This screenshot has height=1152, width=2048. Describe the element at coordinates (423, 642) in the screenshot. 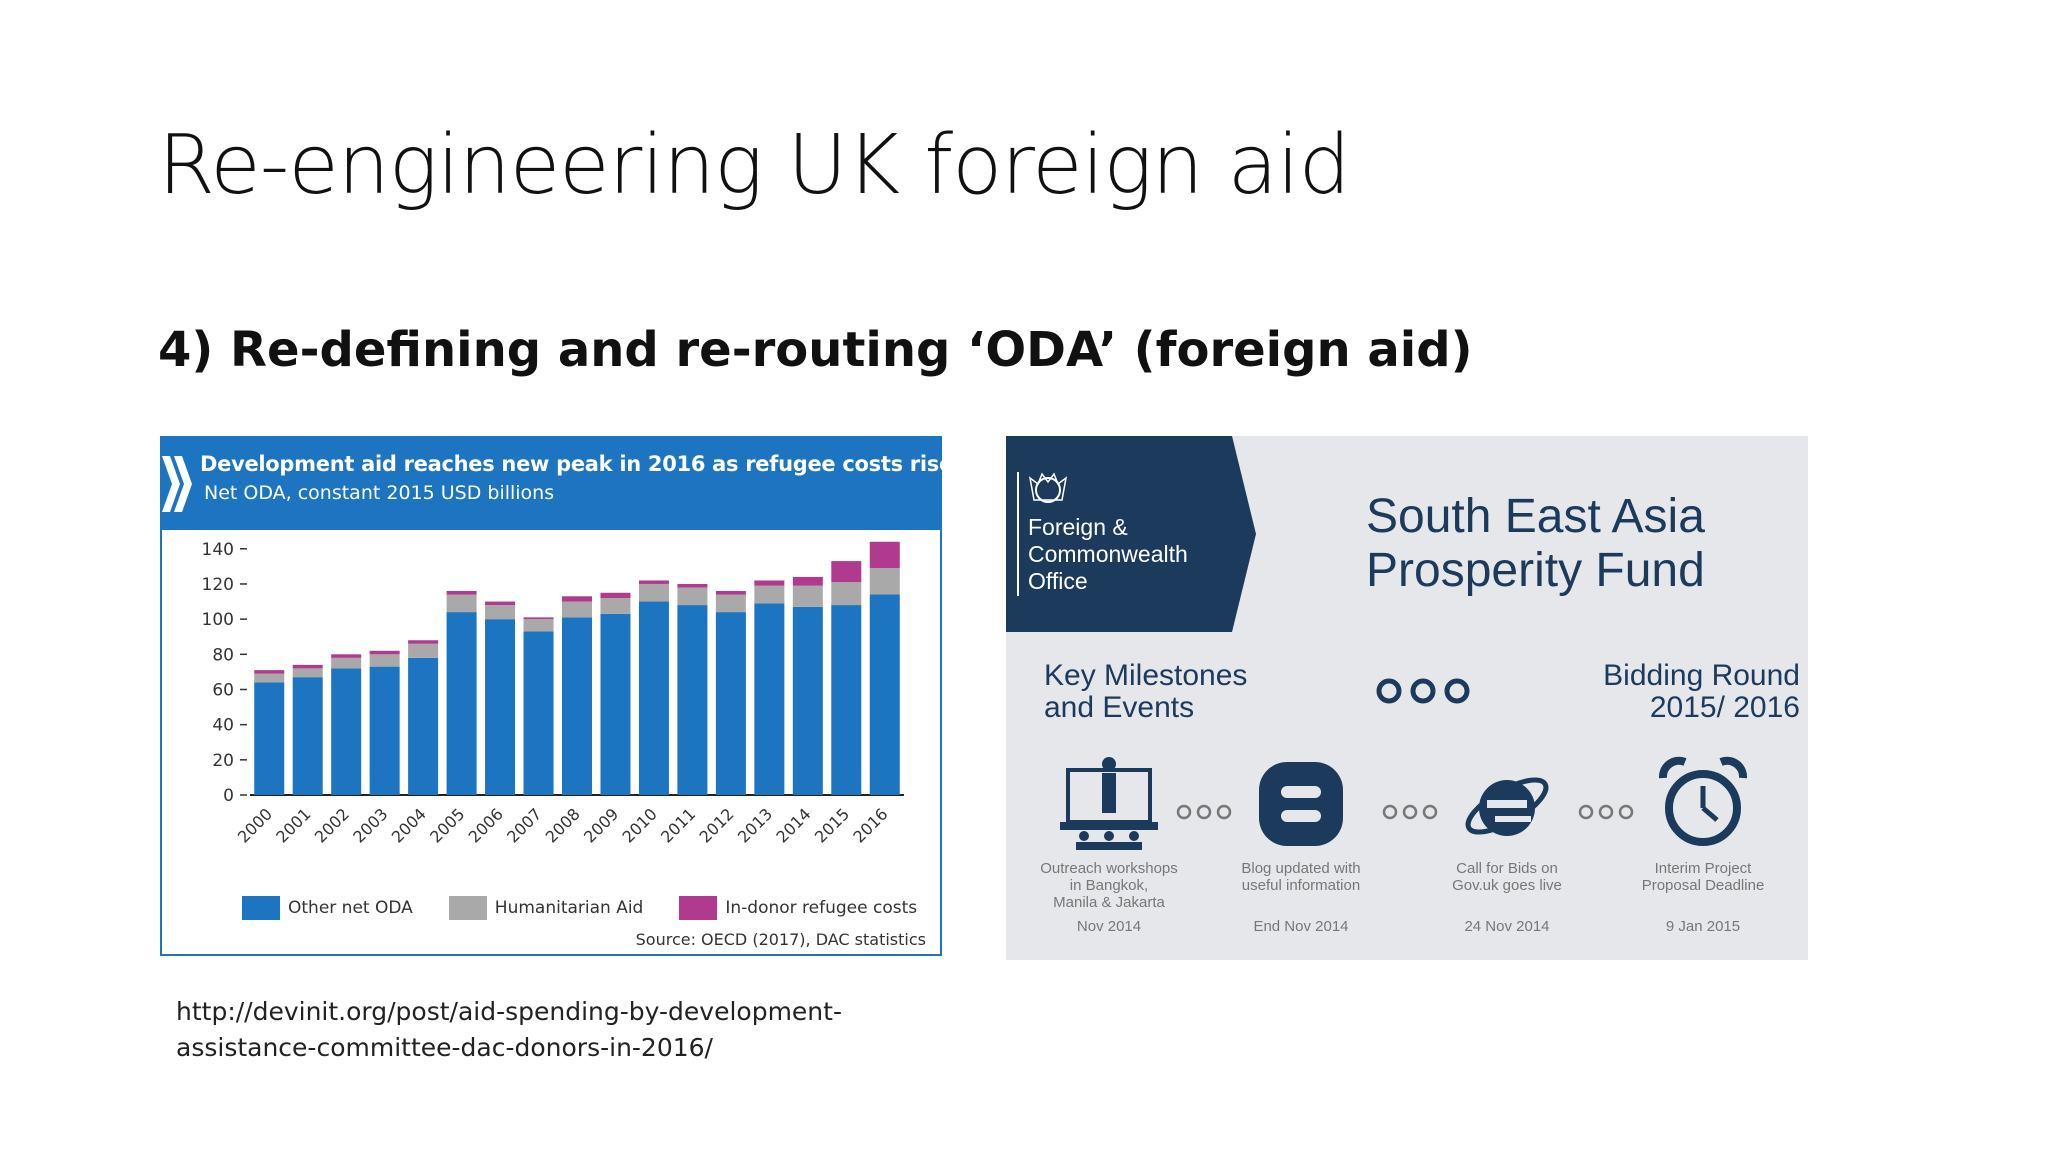

I see `bar-in-donor-refugee-costs-2004` at that location.